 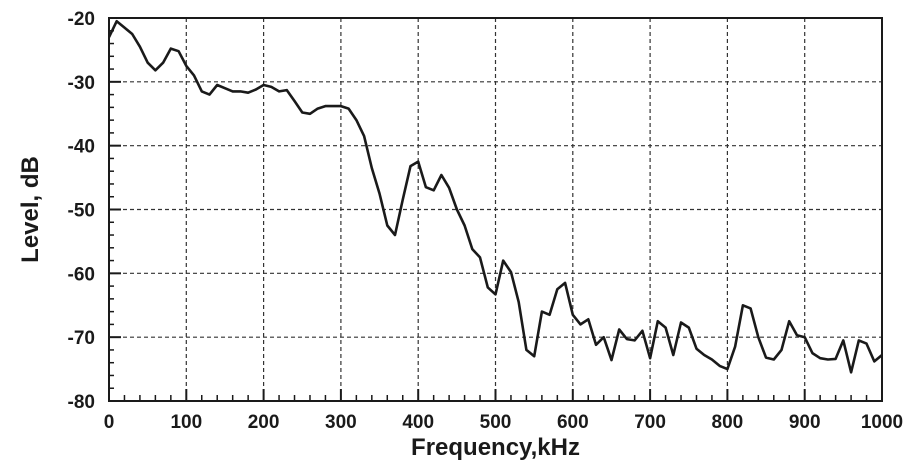 What do you see at coordinates (728, 422) in the screenshot?
I see `x-tick-label: 800` at bounding box center [728, 422].